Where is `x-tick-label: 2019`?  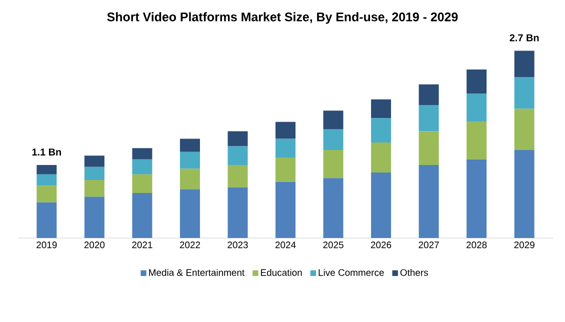
x-tick-label: 2019 is located at coordinates (46, 245).